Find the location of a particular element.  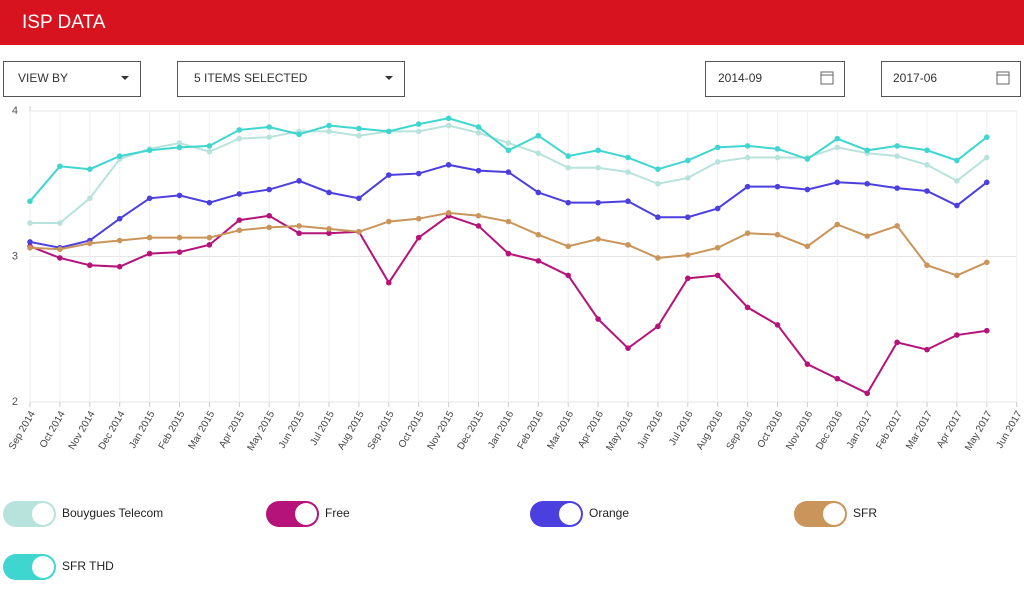

items-label: 5 ITEMS SELECTED is located at coordinates (251, 78).